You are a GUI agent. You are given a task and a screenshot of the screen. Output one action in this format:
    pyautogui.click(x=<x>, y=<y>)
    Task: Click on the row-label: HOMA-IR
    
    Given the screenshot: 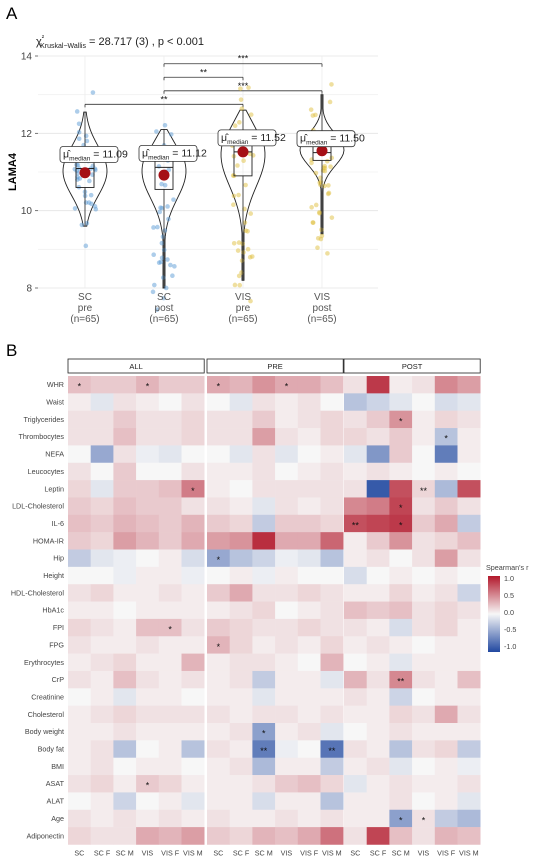 What is the action you would take?
    pyautogui.click(x=48, y=540)
    